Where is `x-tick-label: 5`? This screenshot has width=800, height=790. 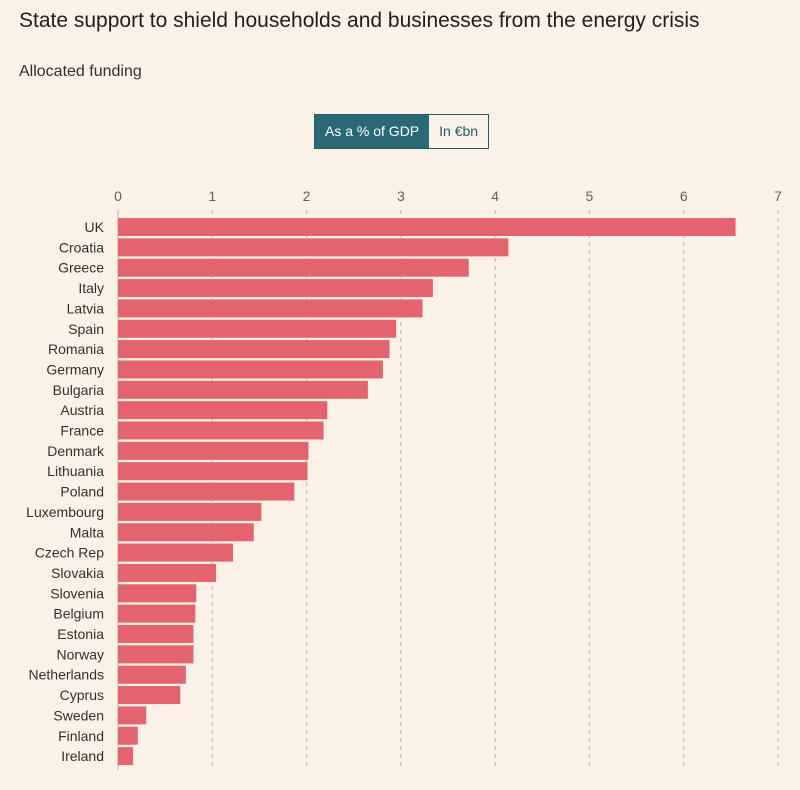
x-tick-label: 5 is located at coordinates (590, 196).